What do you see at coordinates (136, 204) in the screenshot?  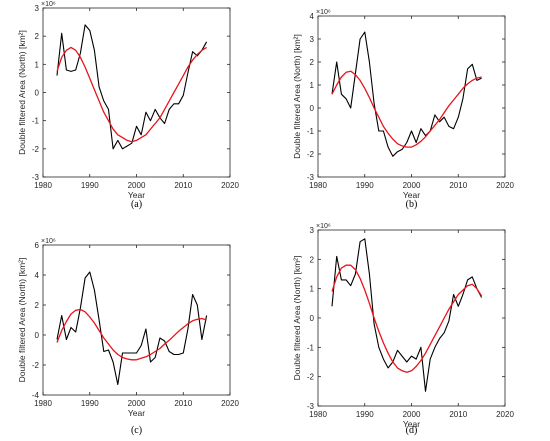 I see `panel-caption: (a)` at bounding box center [136, 204].